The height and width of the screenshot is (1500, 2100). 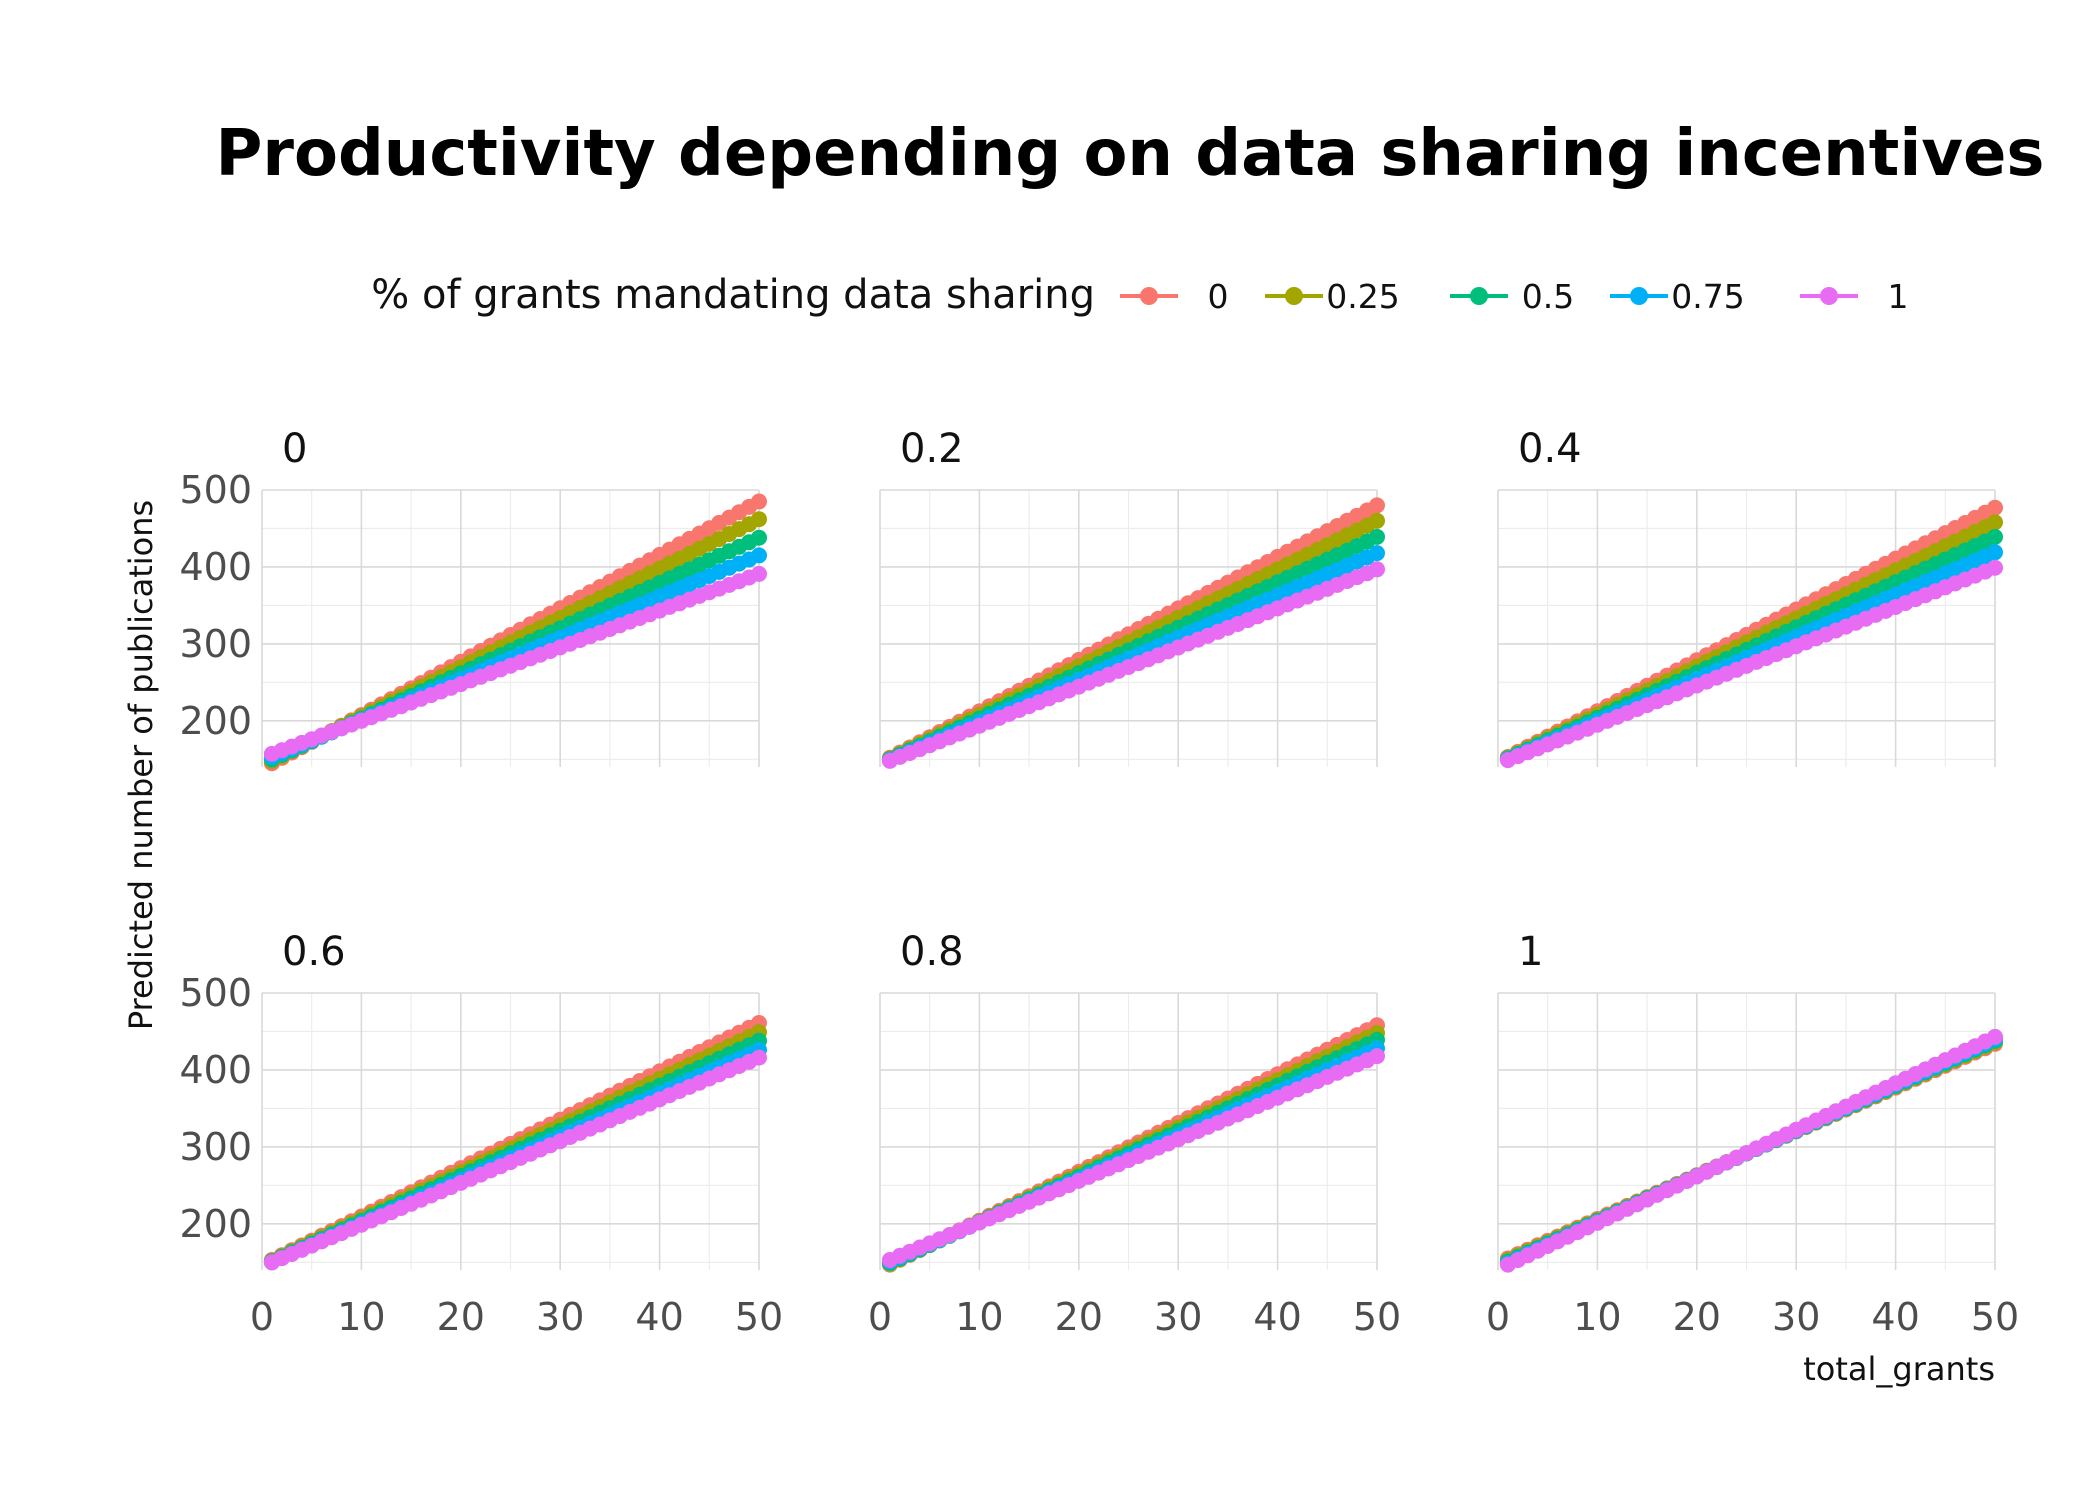 I want to click on panel-strip-label: 0.8, so click(x=932, y=952).